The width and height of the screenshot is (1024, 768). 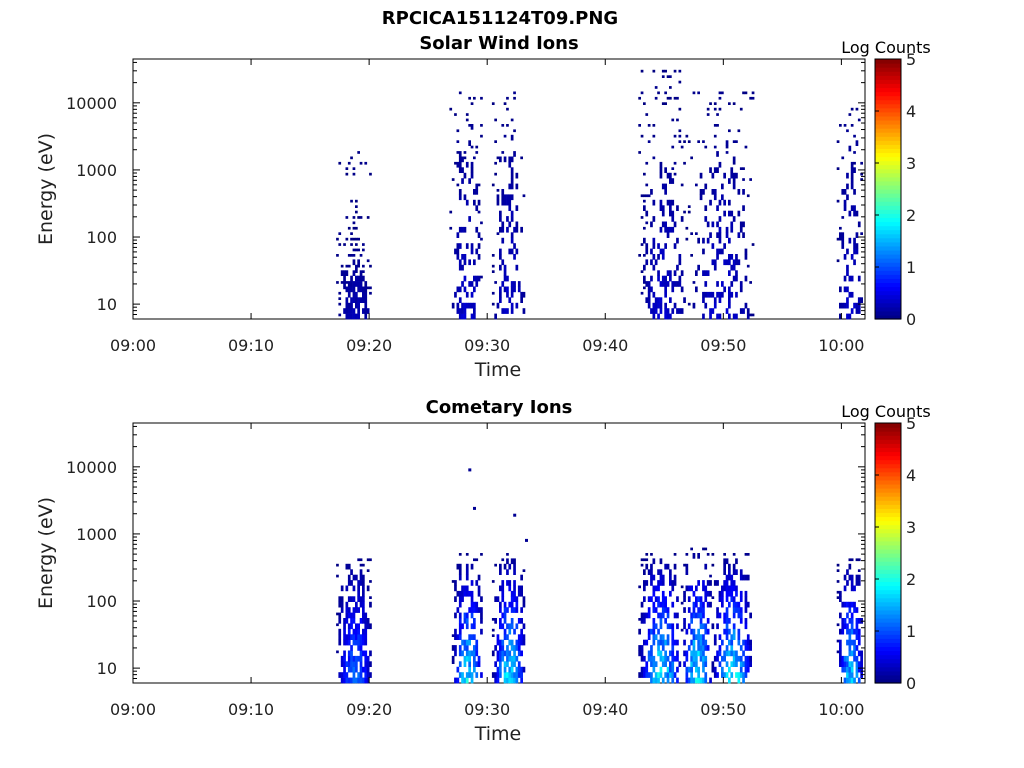 What do you see at coordinates (251, 709) in the screenshot?
I see `x-tick-label: 09:10` at bounding box center [251, 709].